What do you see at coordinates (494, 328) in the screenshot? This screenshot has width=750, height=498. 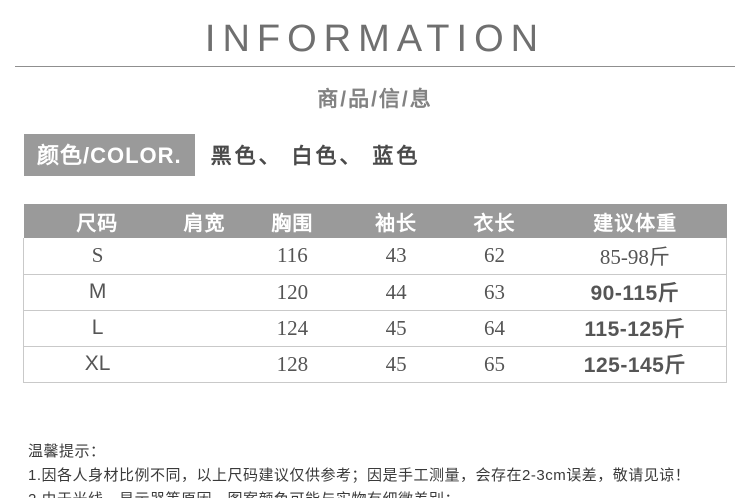 I see `cell-length: 64` at bounding box center [494, 328].